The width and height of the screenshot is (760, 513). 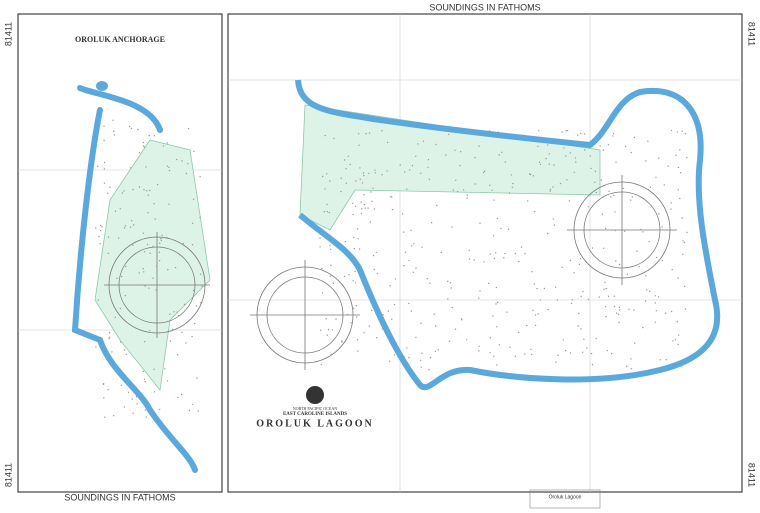 I want to click on footer-title: SOUNDINGS IN FATHOMS, so click(x=119, y=497).